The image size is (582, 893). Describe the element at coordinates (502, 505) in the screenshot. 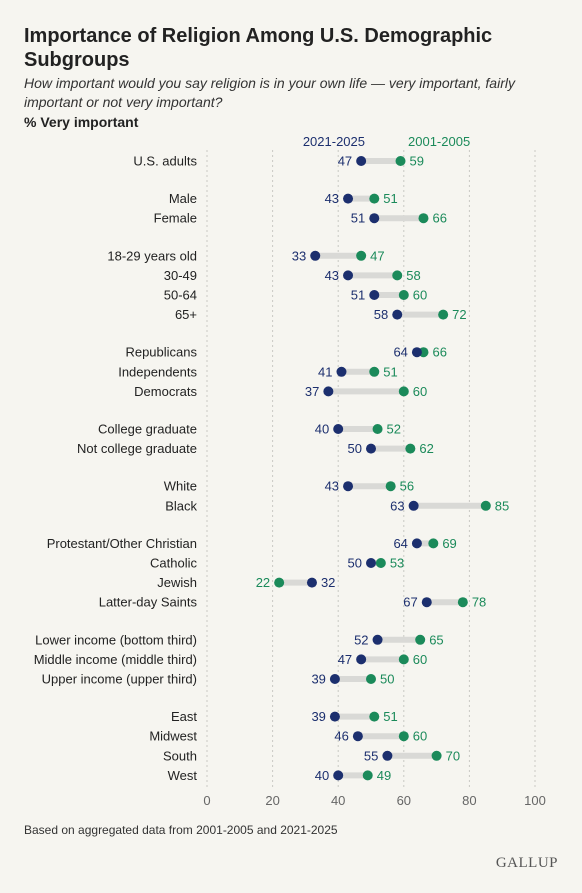

I see `value-label-2001-2005: 85` at that location.